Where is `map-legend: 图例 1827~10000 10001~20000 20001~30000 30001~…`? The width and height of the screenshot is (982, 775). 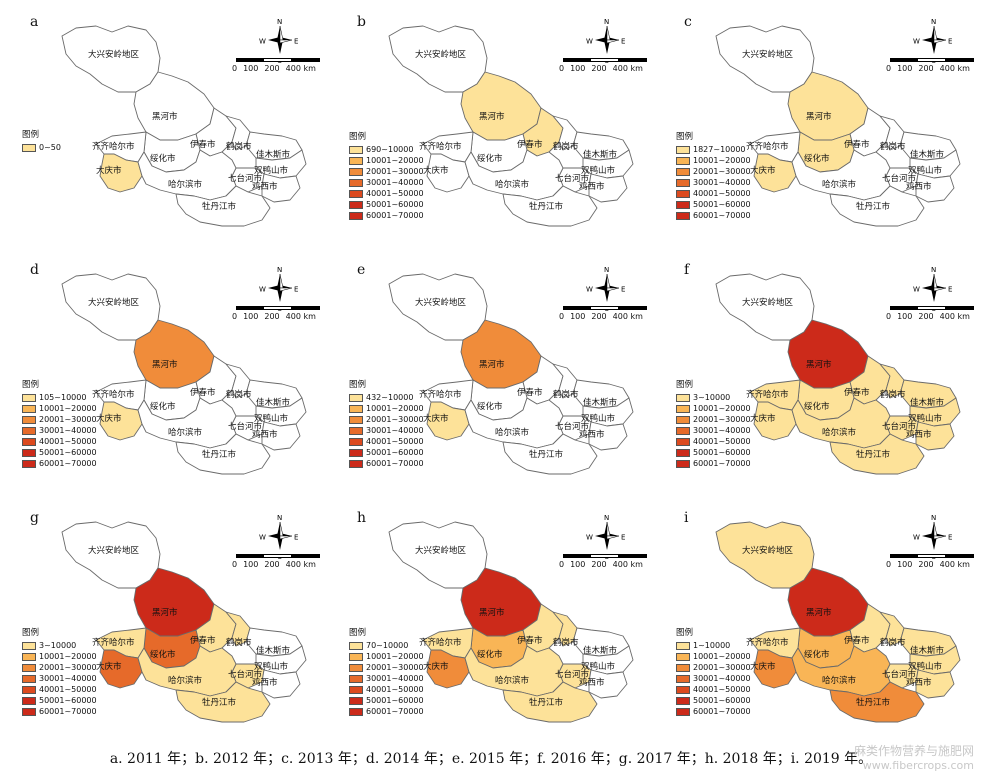
map-legend: 图例 1827~10000 10001~20000 20001~30000 30001~… is located at coordinates (713, 175).